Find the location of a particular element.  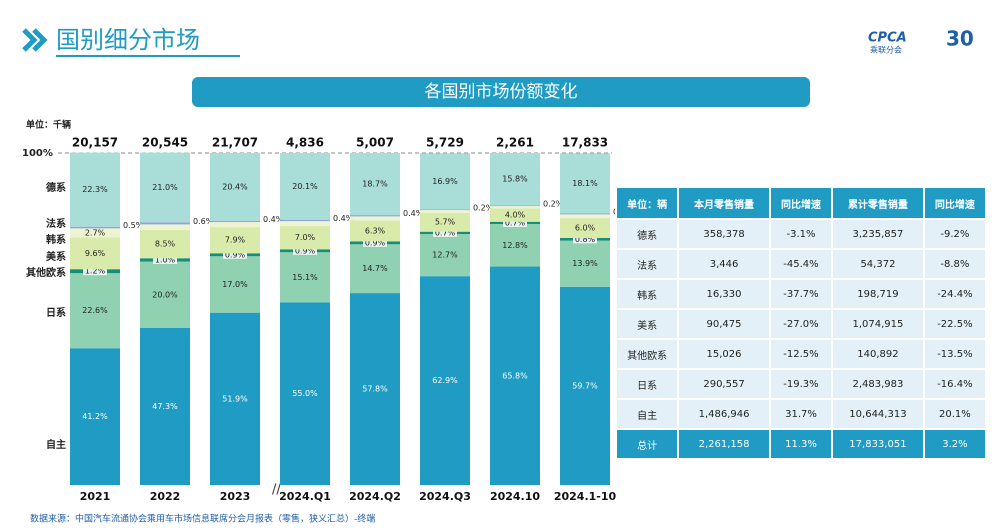

value-label: 4.0% is located at coordinates (515, 215).